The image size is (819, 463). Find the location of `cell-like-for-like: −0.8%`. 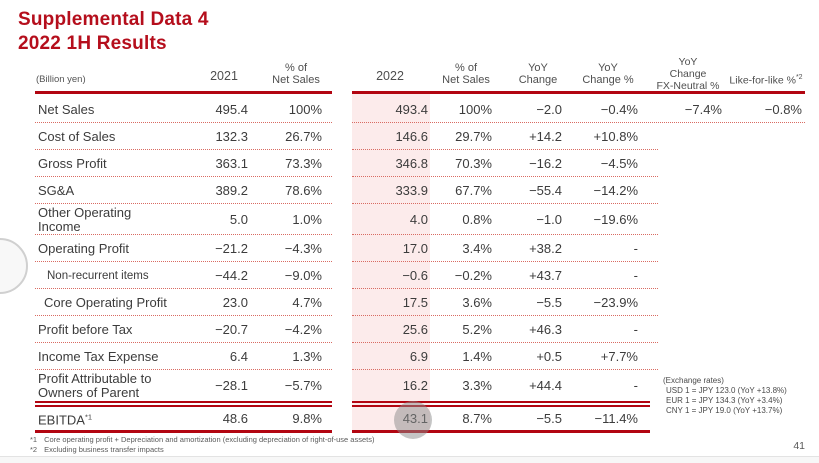

cell-like-for-like: −0.8% is located at coordinates (783, 109).